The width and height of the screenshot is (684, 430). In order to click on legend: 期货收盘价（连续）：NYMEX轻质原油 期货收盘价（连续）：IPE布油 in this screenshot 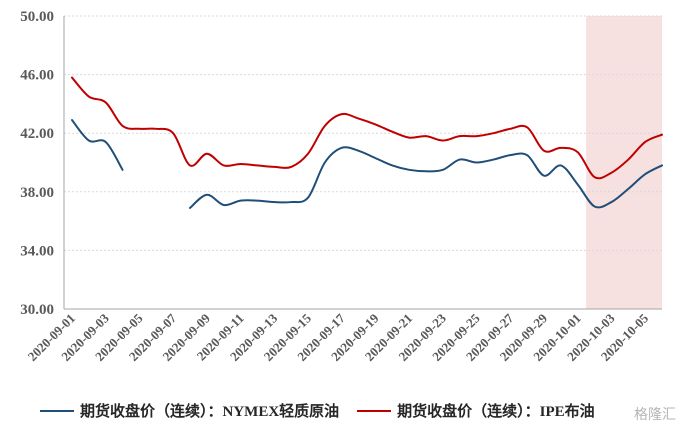, I will do `click(326, 410)`.